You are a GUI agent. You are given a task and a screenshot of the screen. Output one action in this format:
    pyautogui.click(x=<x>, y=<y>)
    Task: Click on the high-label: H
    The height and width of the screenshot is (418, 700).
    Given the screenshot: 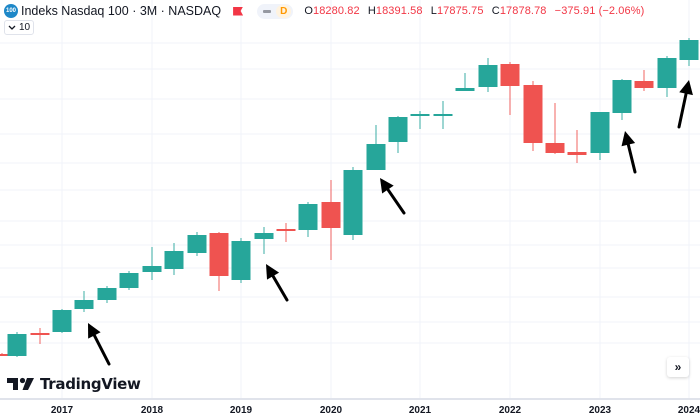 What is the action you would take?
    pyautogui.click(x=371, y=11)
    